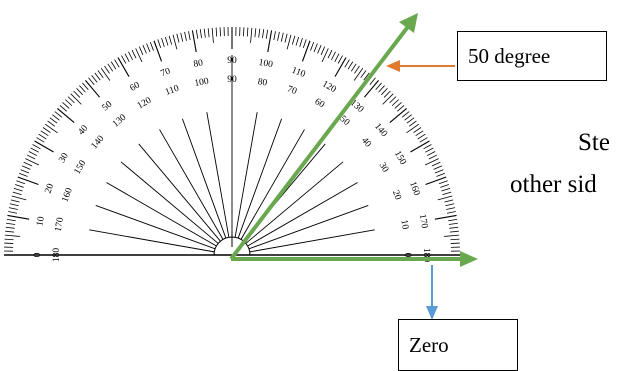  Describe the element at coordinates (423, 221) in the screenshot. I see `scale-number: 170` at that location.